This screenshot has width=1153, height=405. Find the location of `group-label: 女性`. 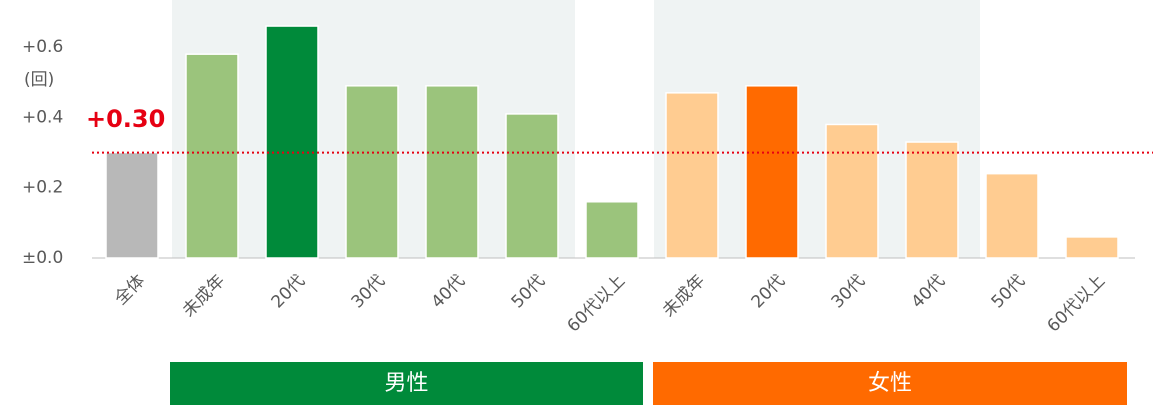

group-label: 女性 is located at coordinates (890, 383).